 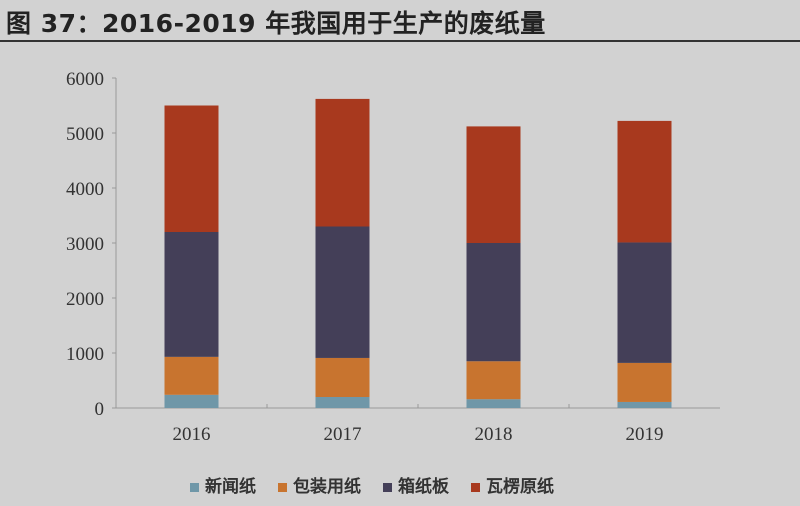 I want to click on x-tick-label: 2016, so click(x=192, y=434).